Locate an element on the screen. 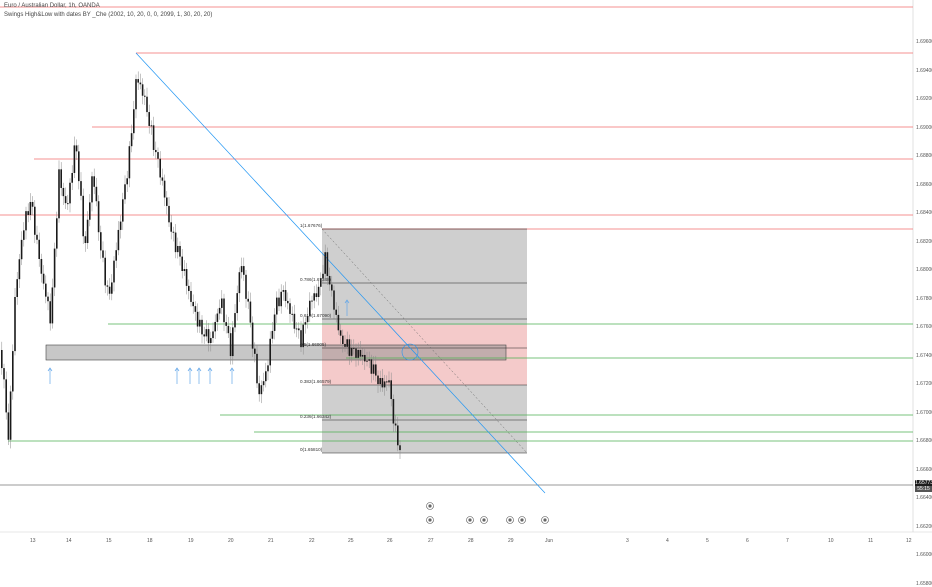  fib-level-label: 0.786(1.67348) is located at coordinates (316, 279).